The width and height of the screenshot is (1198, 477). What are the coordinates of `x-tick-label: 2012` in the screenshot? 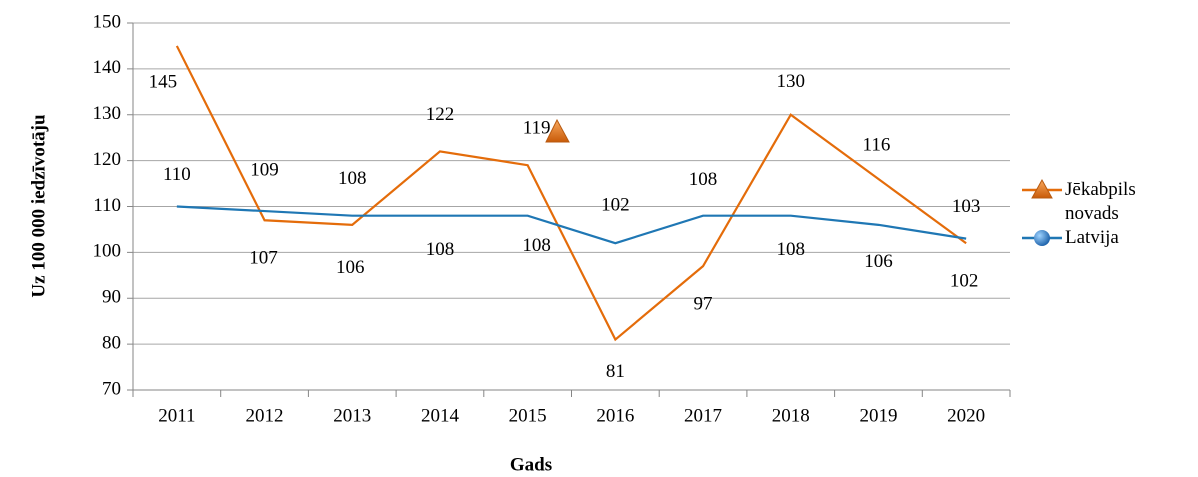 It's located at (265, 415).